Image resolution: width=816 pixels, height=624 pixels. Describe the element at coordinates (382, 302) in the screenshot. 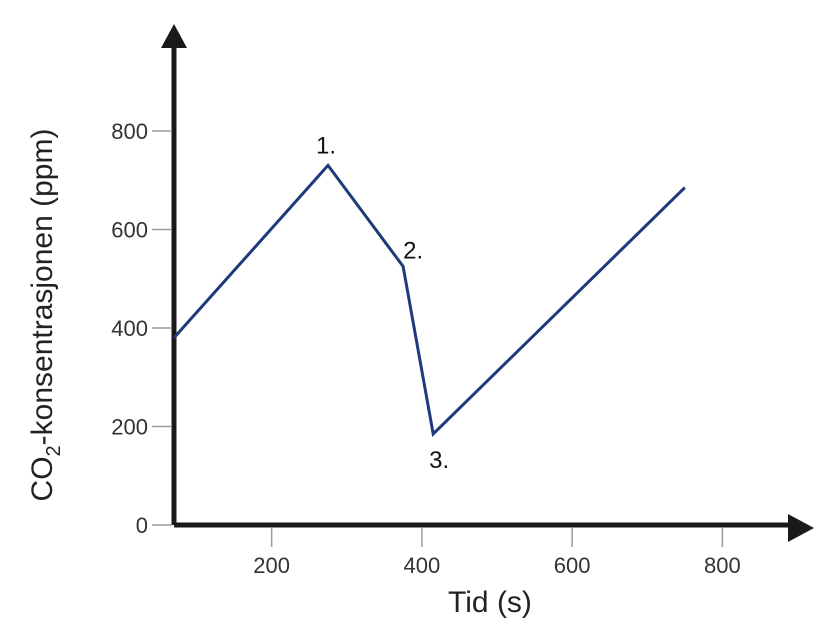

I see `annotations: 1. 2. 3.` at that location.